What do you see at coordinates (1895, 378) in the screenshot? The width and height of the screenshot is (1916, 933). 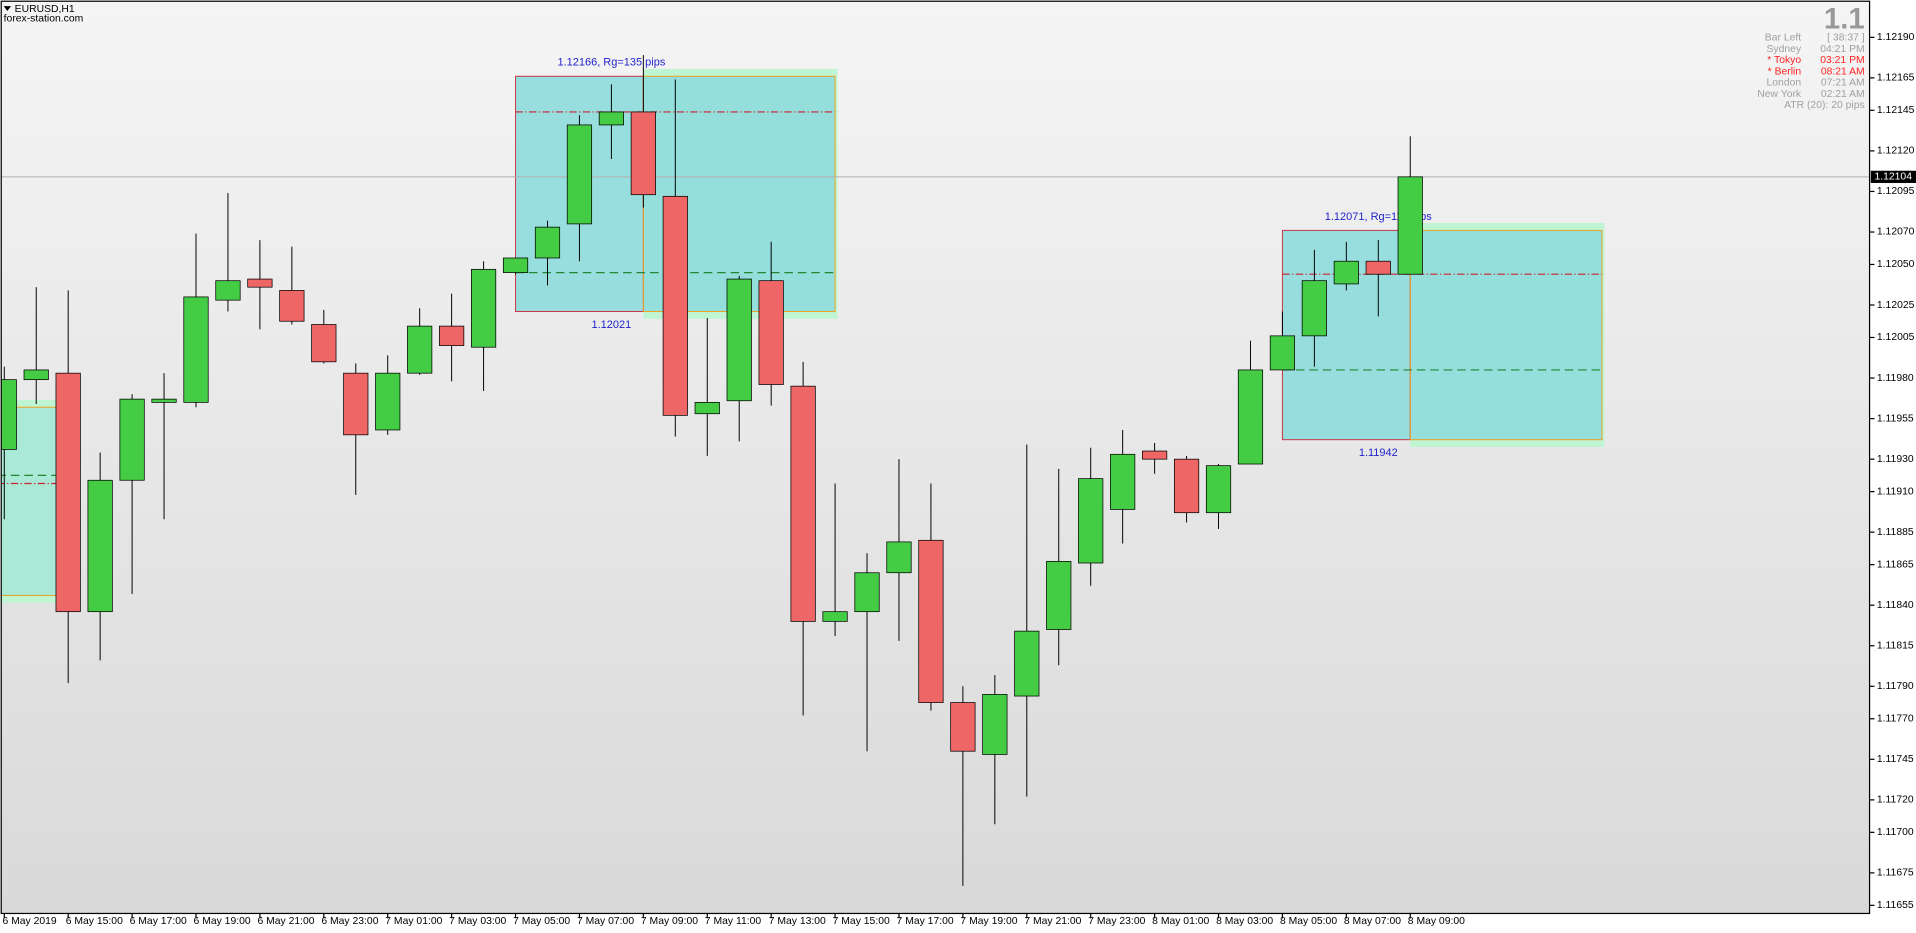 I see `y-tick-label: 1.11980` at bounding box center [1895, 378].